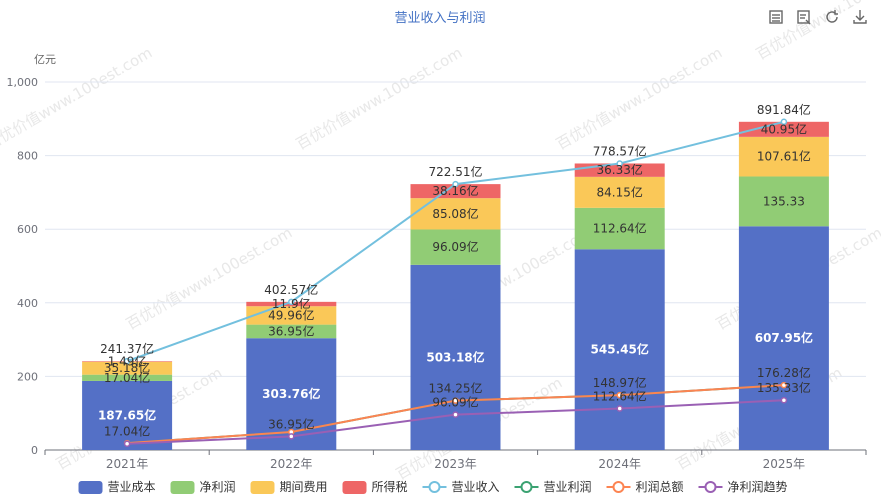  I want to click on download-icon, so click(860, 17).